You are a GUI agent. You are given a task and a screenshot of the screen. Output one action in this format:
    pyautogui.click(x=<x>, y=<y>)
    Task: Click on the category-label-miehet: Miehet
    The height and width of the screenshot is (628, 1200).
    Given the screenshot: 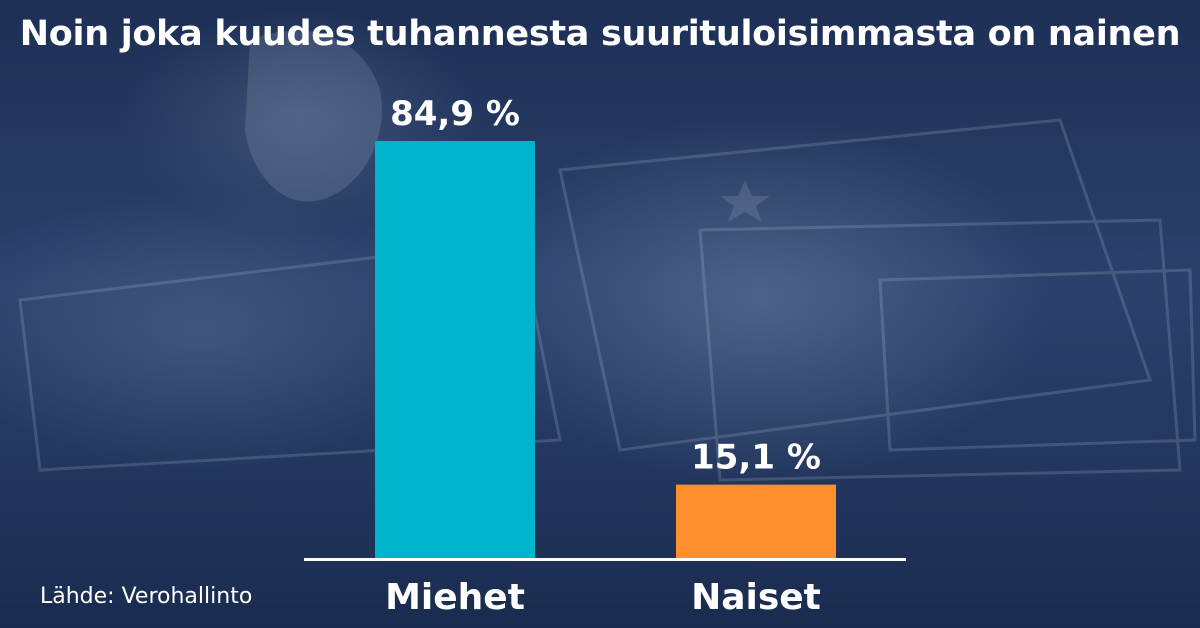 What is the action you would take?
    pyautogui.click(x=455, y=597)
    